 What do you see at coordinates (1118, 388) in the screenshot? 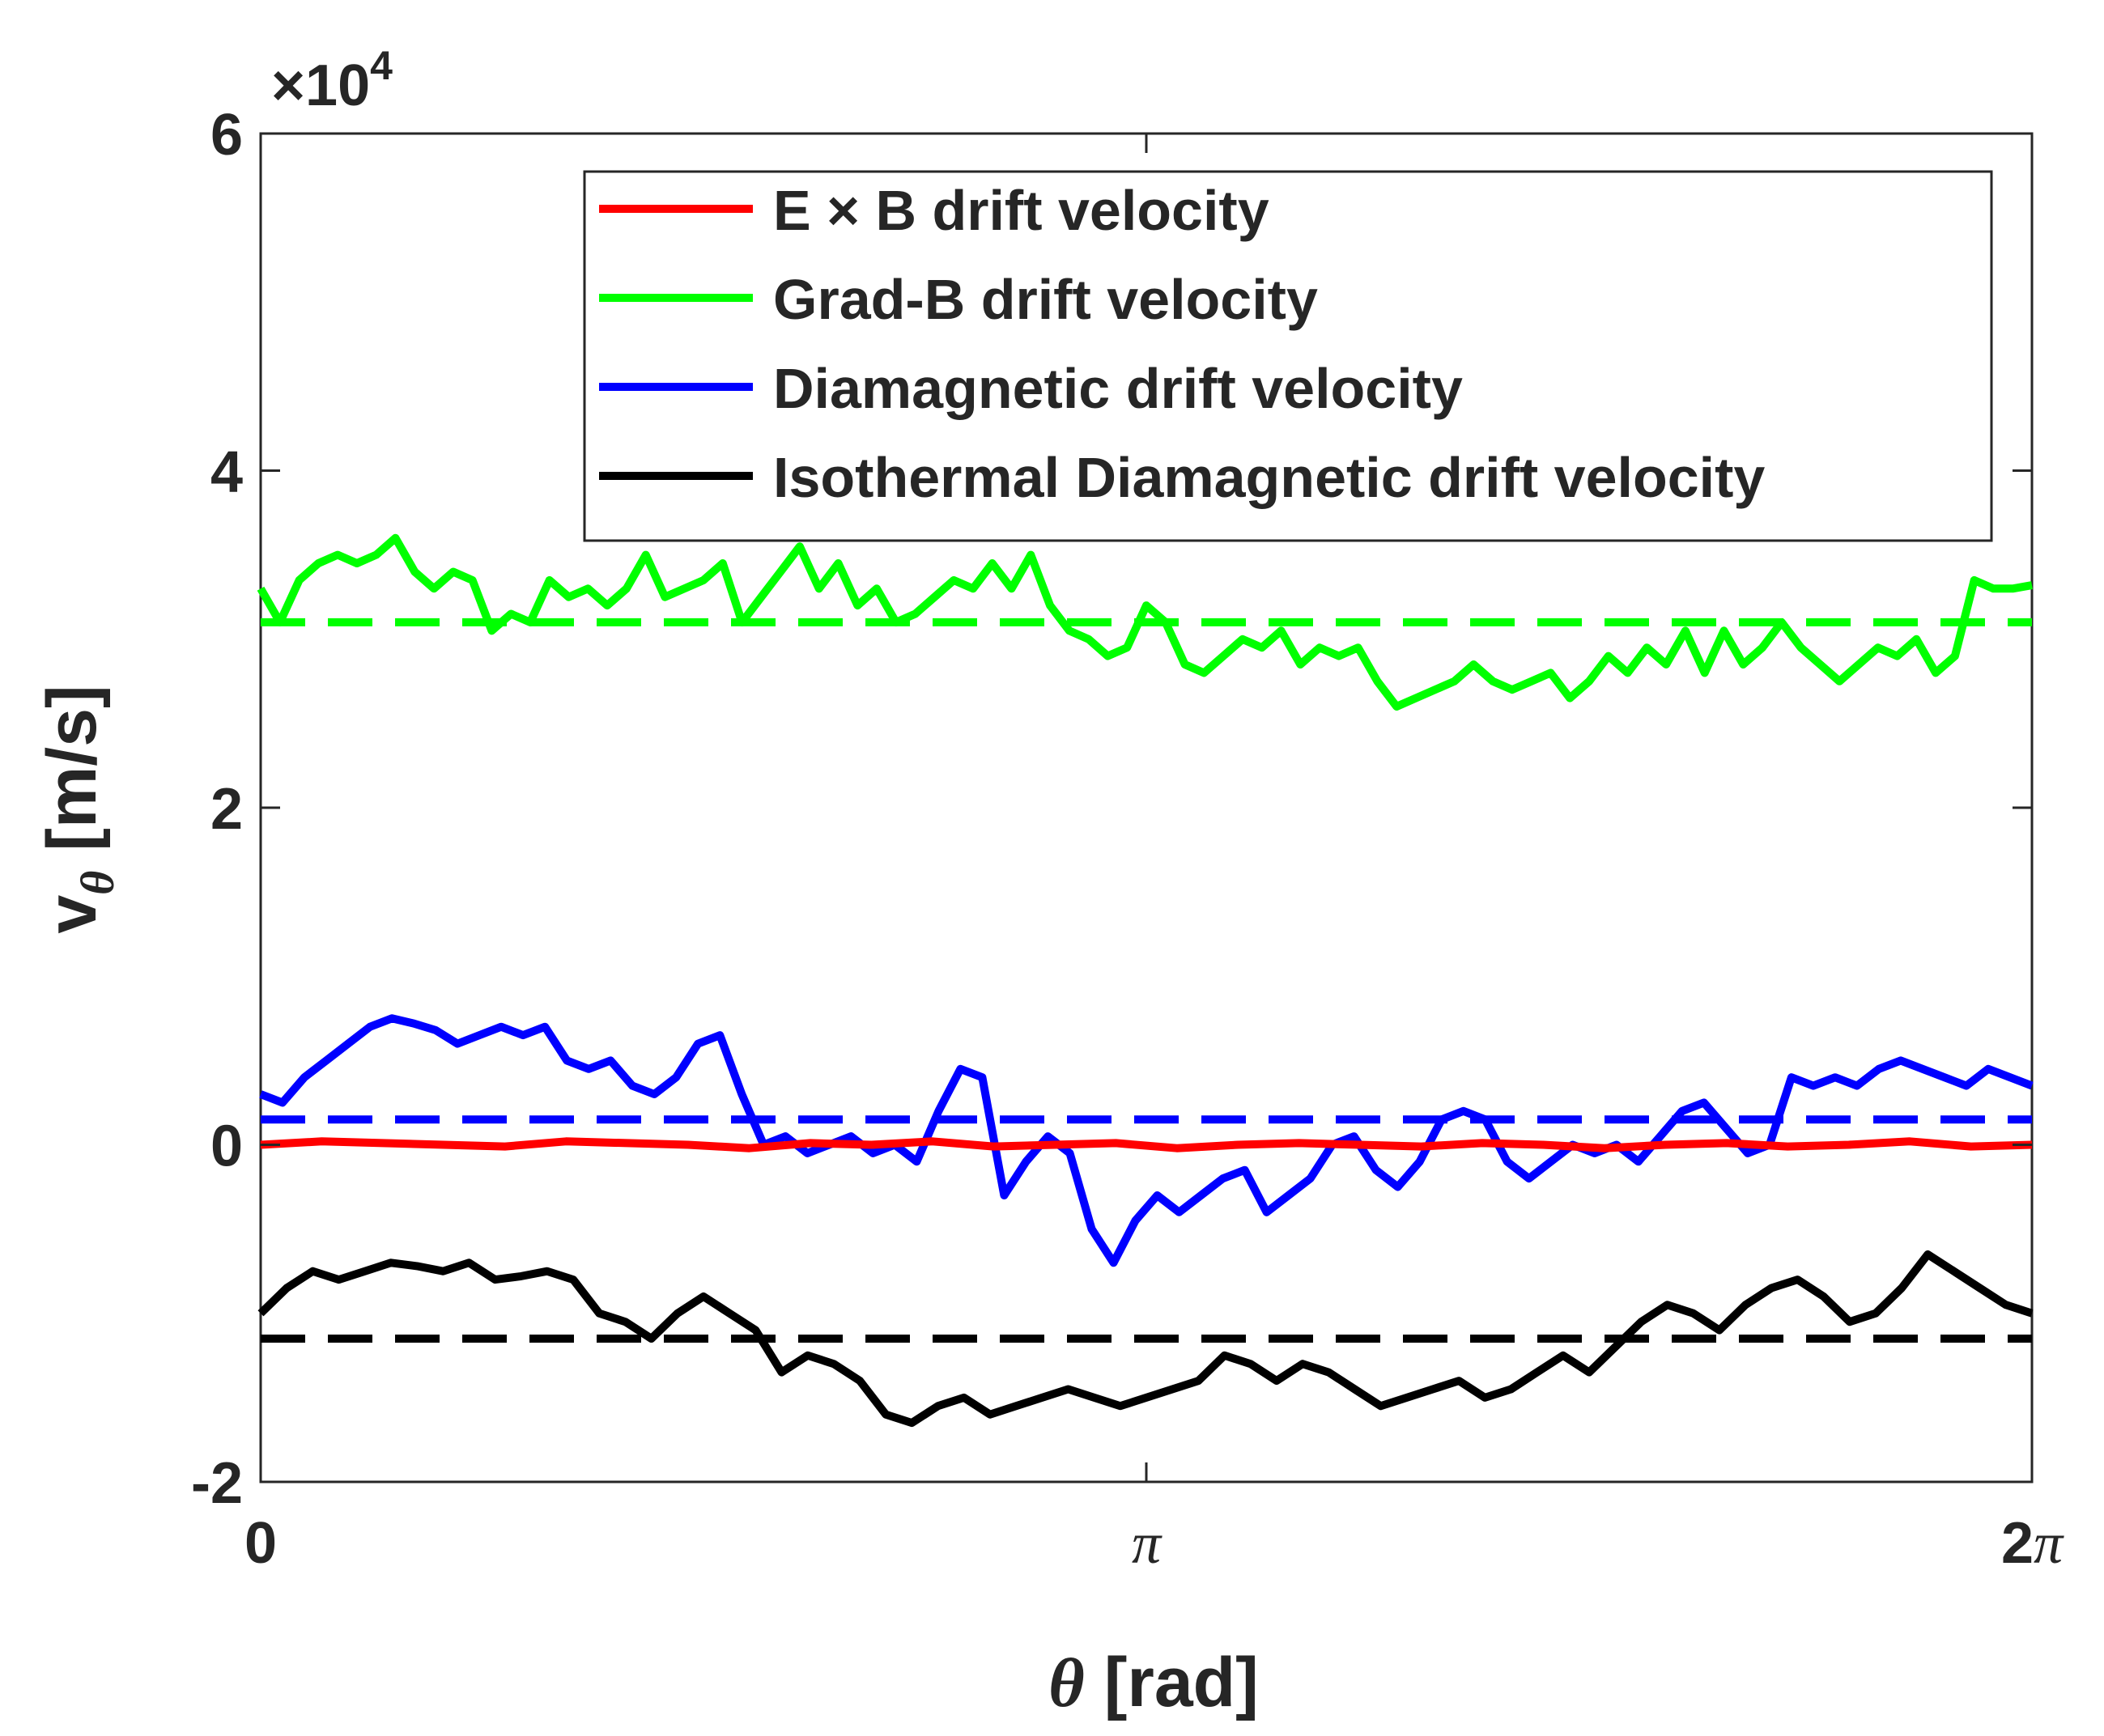
I see `legend-label-diamagnetic-drift-velocity: Diamagnetic drift velocity` at bounding box center [1118, 388].